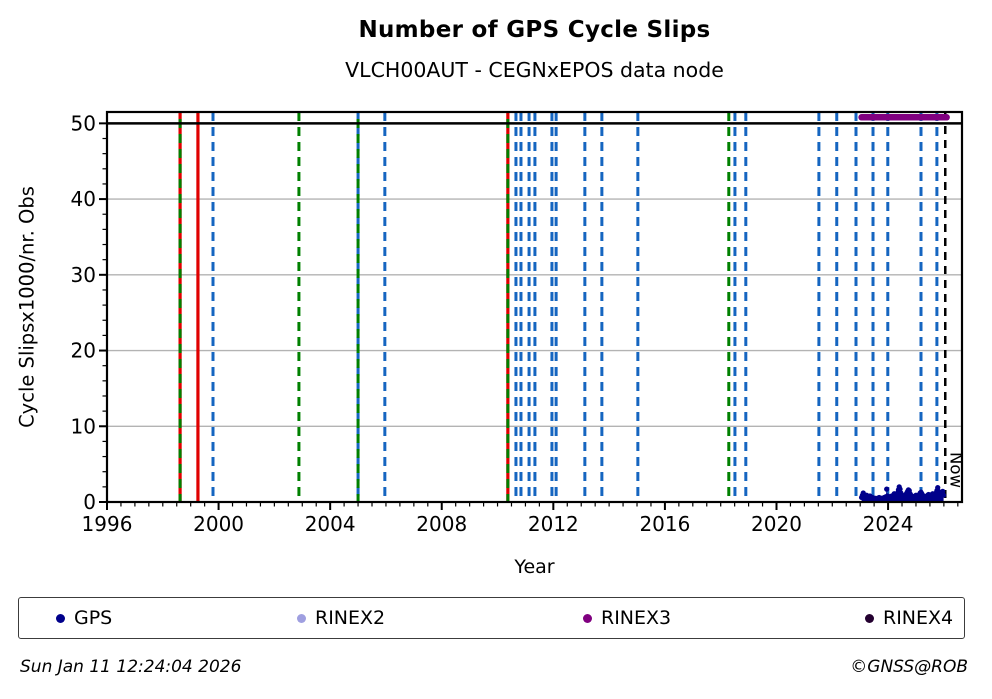 The image size is (992, 699). What do you see at coordinates (955, 470) in the screenshot?
I see `now-label: Now` at bounding box center [955, 470].